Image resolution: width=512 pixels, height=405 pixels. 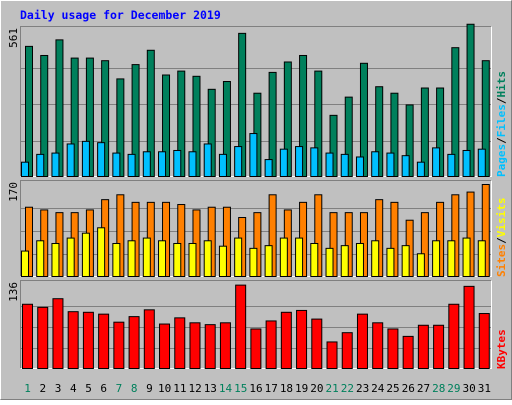 I want to click on x-tick-label-day-31: 31, so click(x=484, y=388).